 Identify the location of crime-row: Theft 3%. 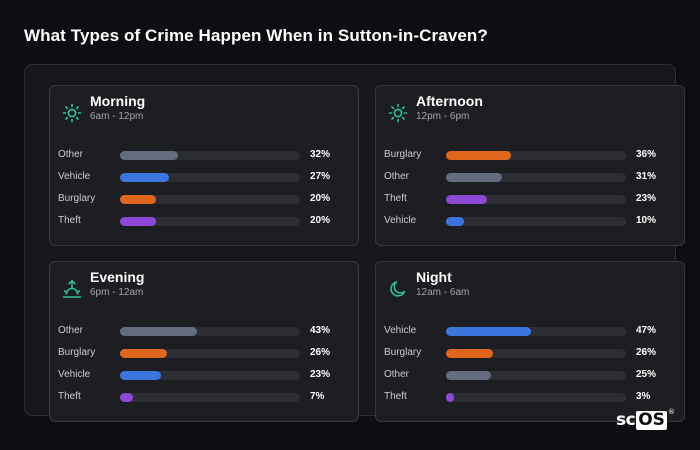
(529, 397).